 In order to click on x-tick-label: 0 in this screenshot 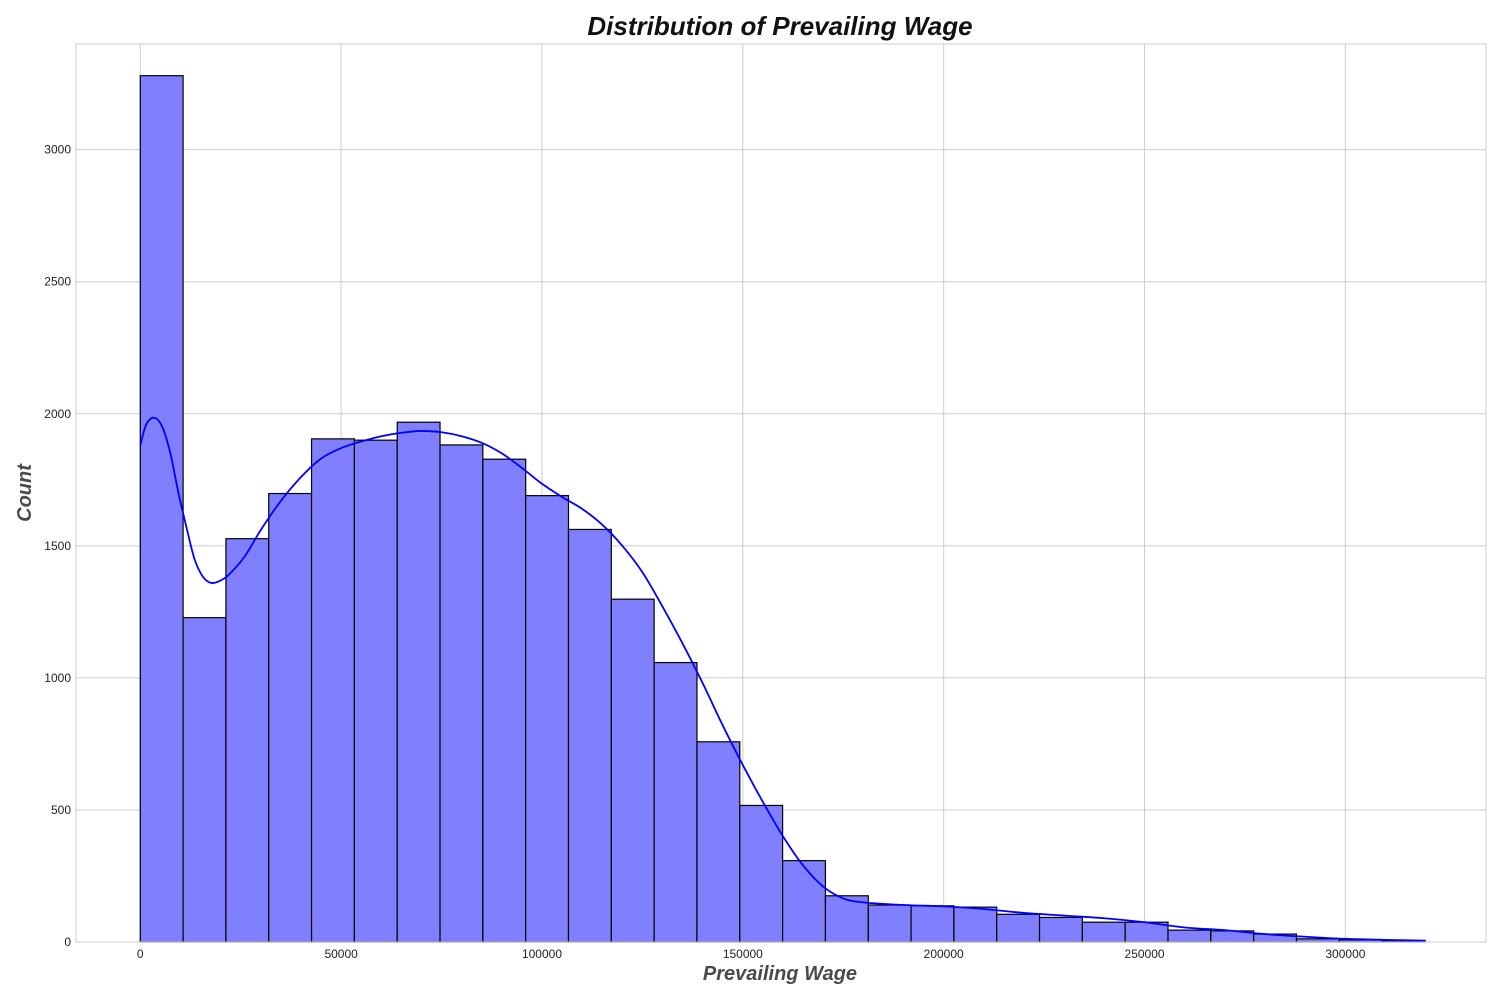, I will do `click(140, 954)`.